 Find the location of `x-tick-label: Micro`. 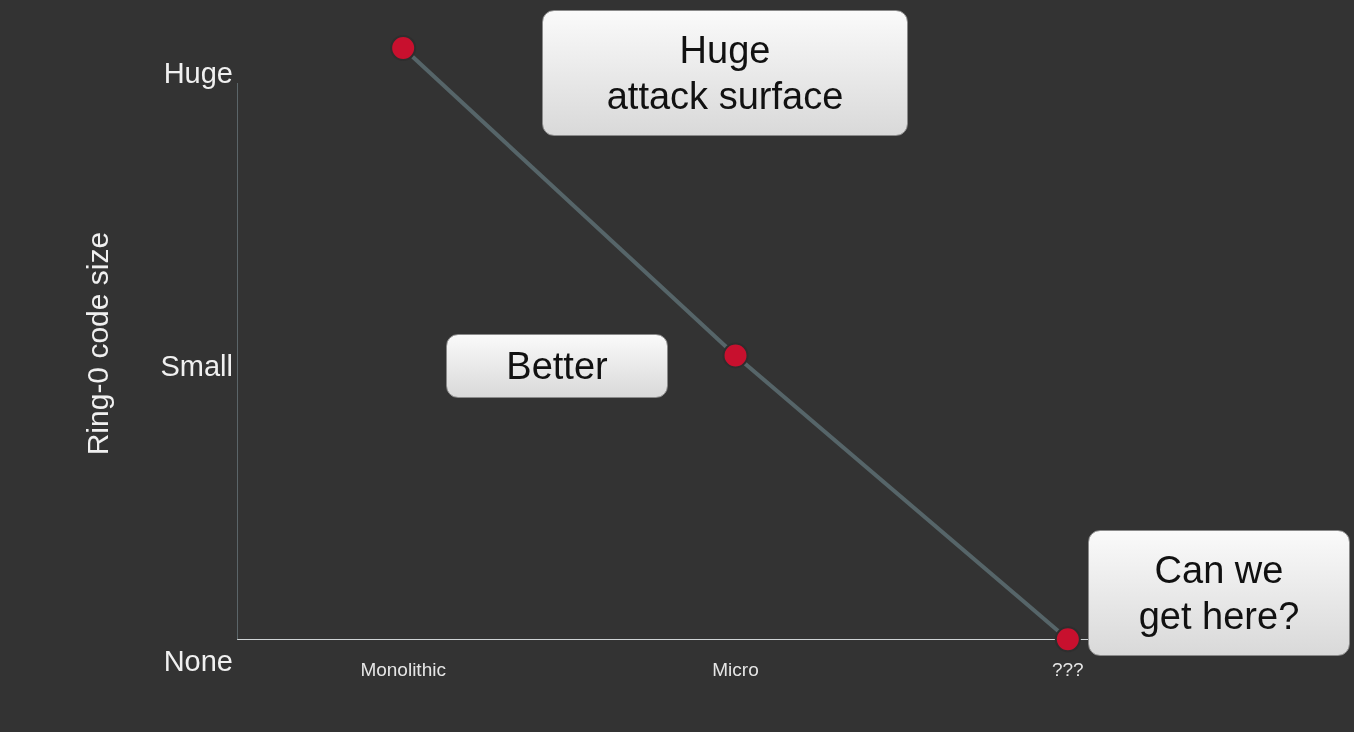

x-tick-label: Micro is located at coordinates (735, 669).